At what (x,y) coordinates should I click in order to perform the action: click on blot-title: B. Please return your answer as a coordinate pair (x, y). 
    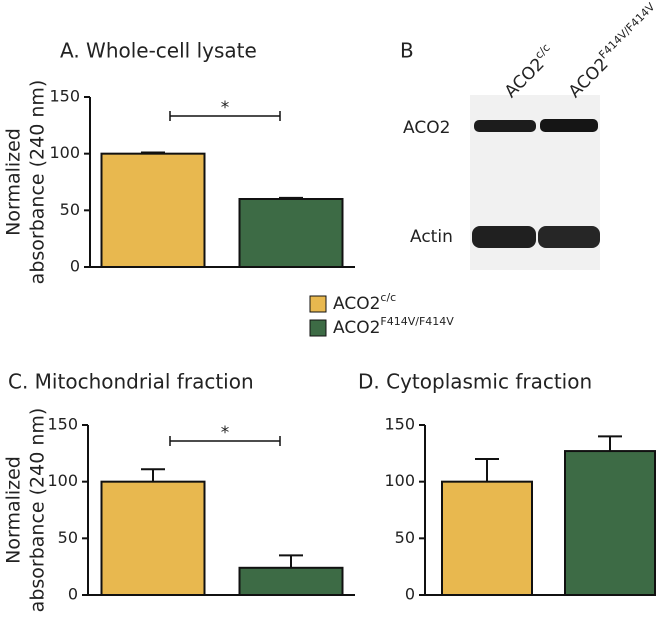
    Looking at the image, I should click on (407, 51).